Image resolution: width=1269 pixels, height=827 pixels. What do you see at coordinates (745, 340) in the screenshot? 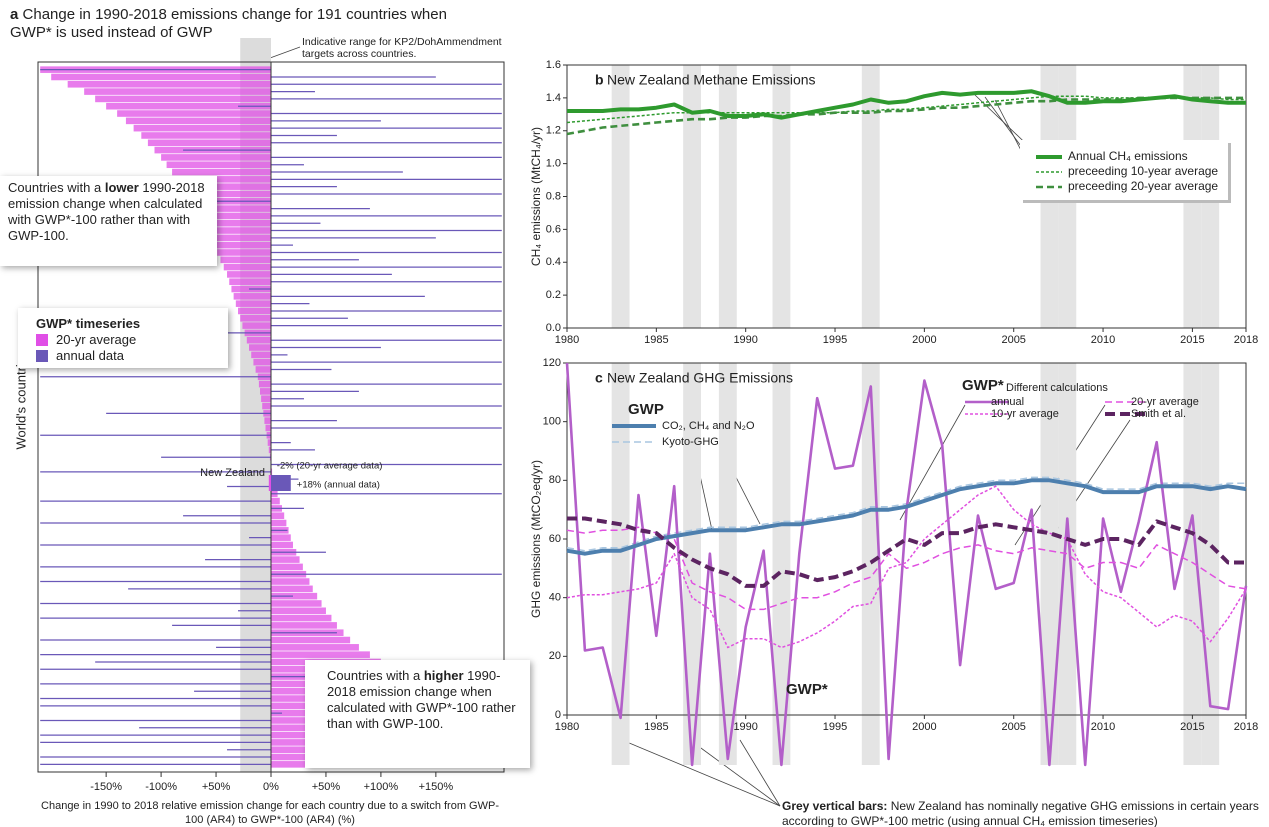
I see `x-tick-label: 1990` at bounding box center [745, 340].